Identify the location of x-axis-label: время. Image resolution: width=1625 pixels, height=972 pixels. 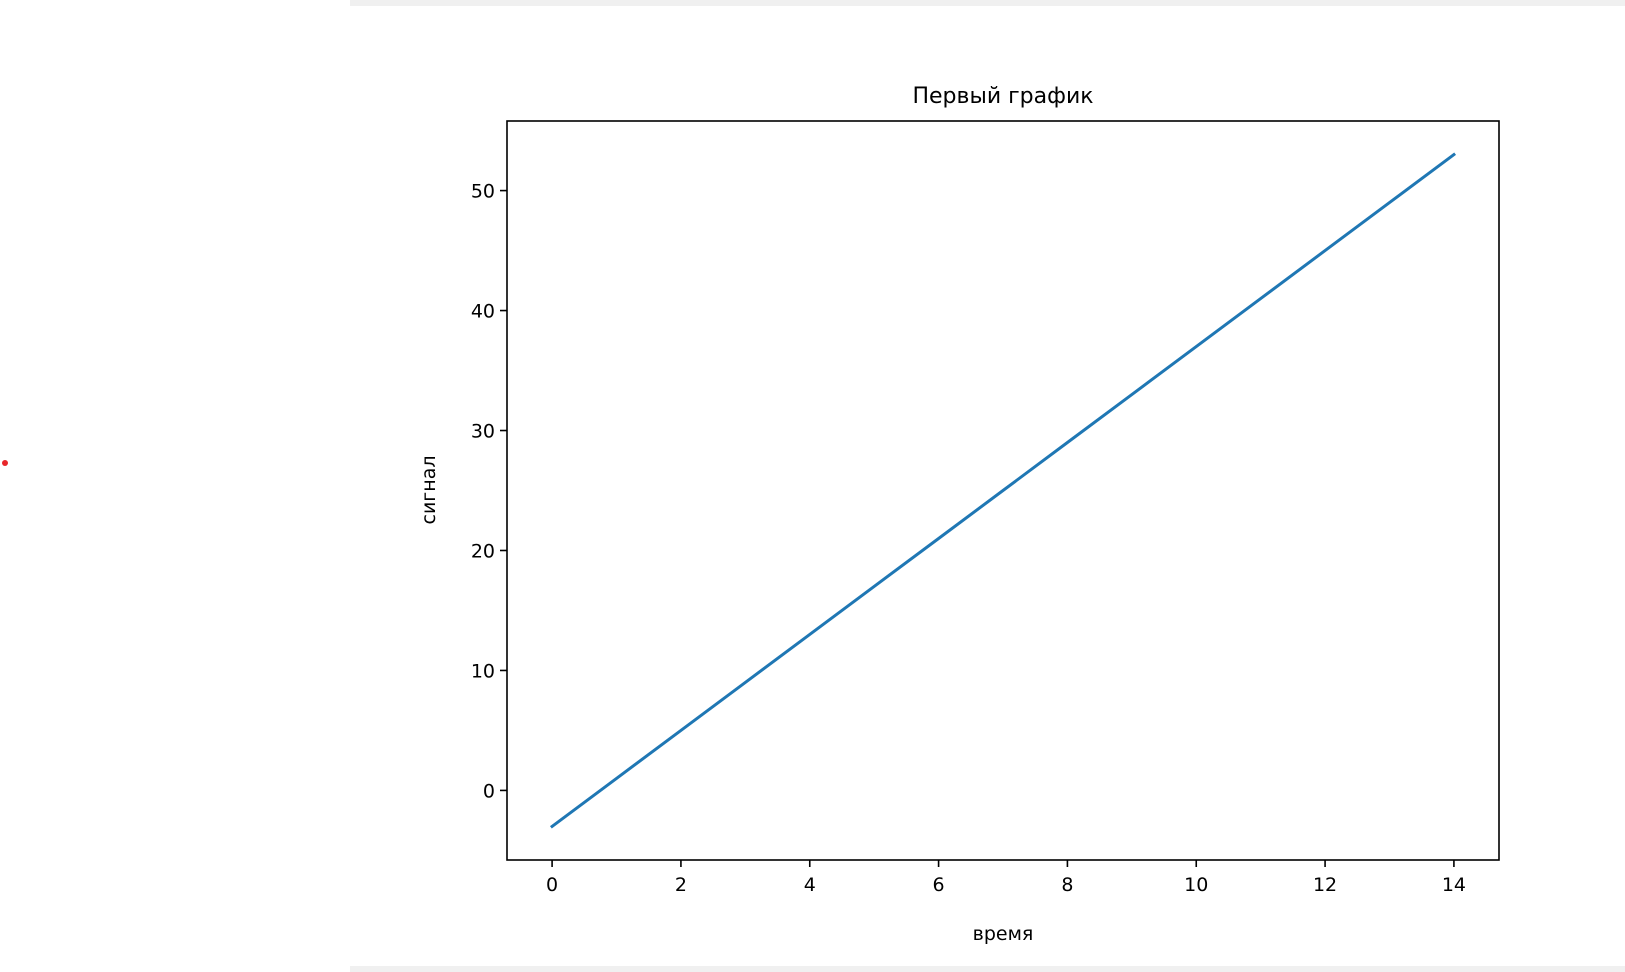
(1003, 934).